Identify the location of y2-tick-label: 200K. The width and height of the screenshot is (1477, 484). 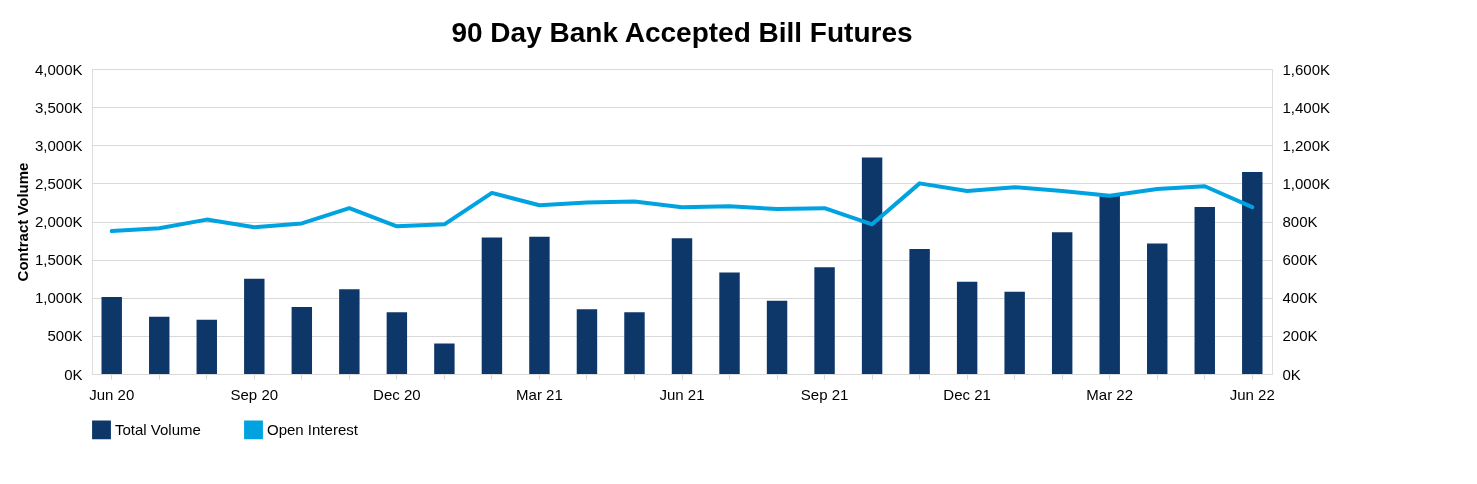
(1300, 336).